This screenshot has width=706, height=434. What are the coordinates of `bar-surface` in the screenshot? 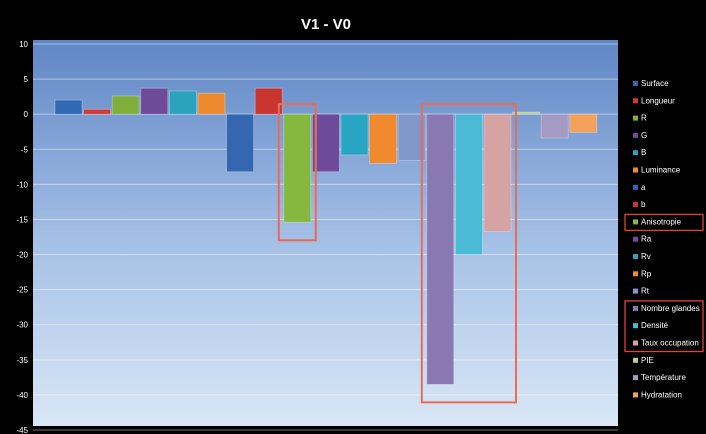 It's located at (68, 107).